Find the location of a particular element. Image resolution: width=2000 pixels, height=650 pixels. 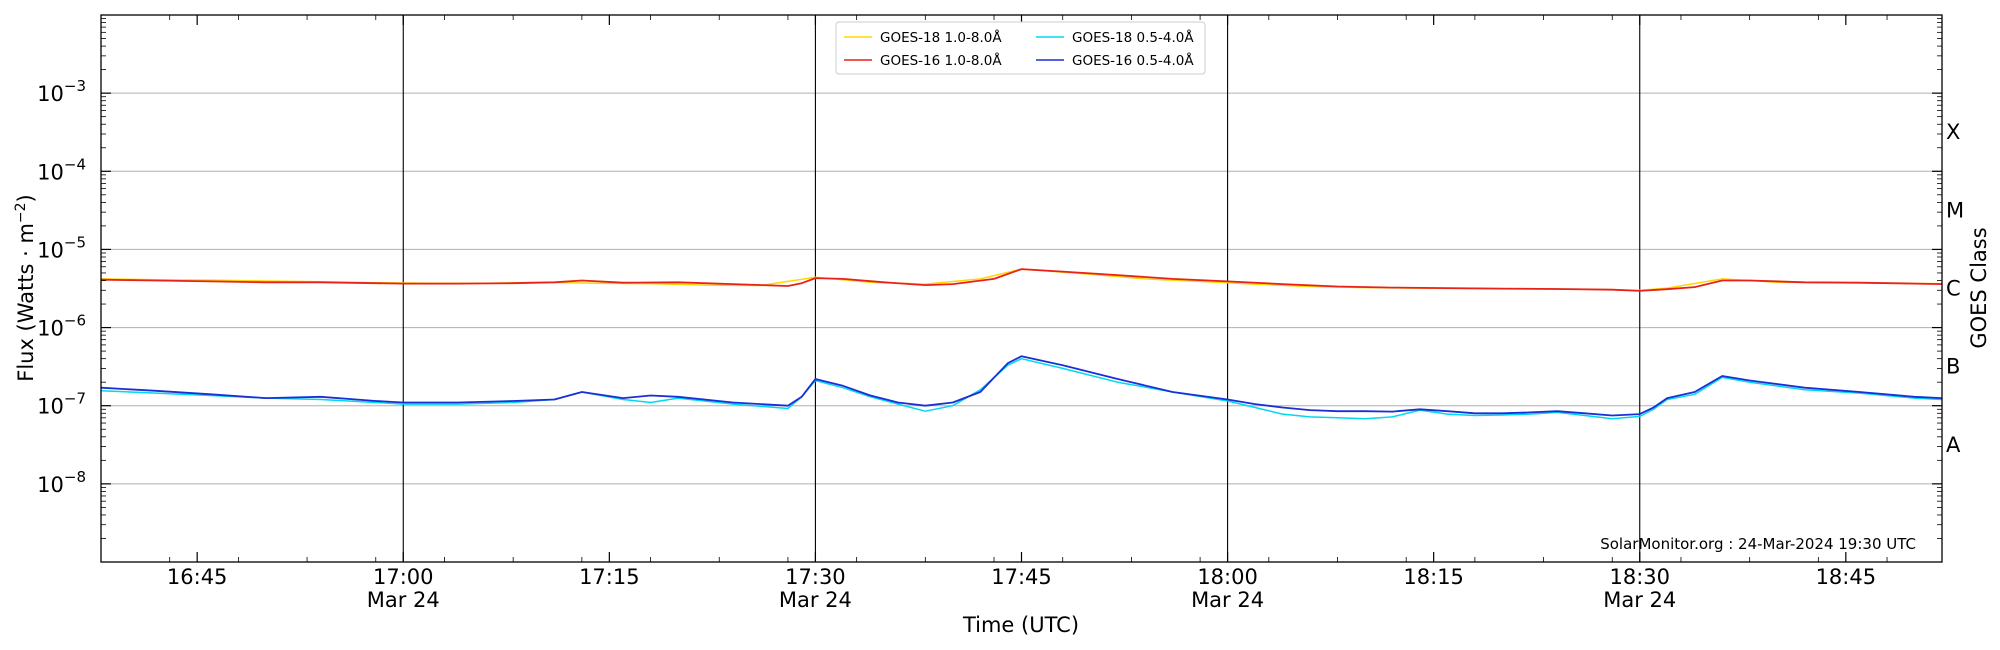

x-tick-label-7: 18:30 is located at coordinates (1639, 577).